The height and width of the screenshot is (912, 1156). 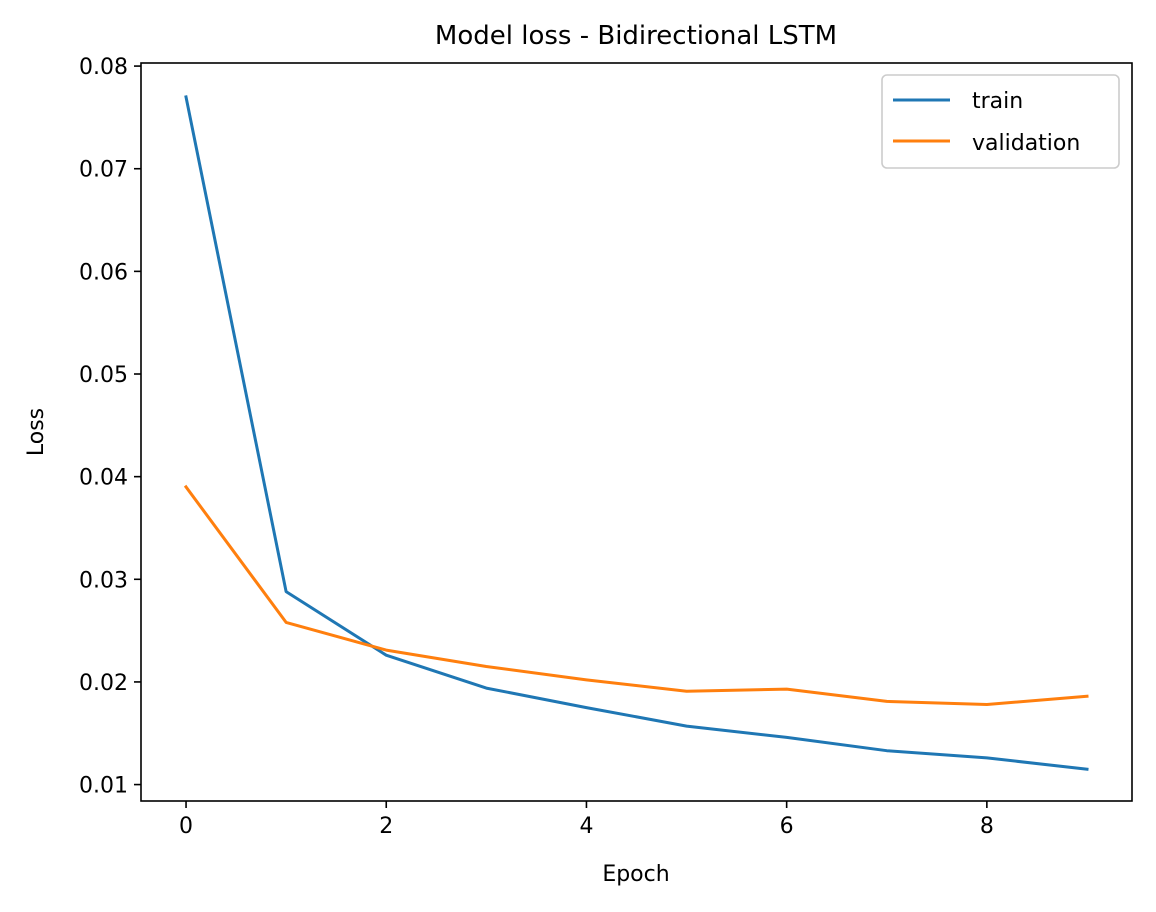 I want to click on x-axis-label: Epoch, so click(x=635, y=874).